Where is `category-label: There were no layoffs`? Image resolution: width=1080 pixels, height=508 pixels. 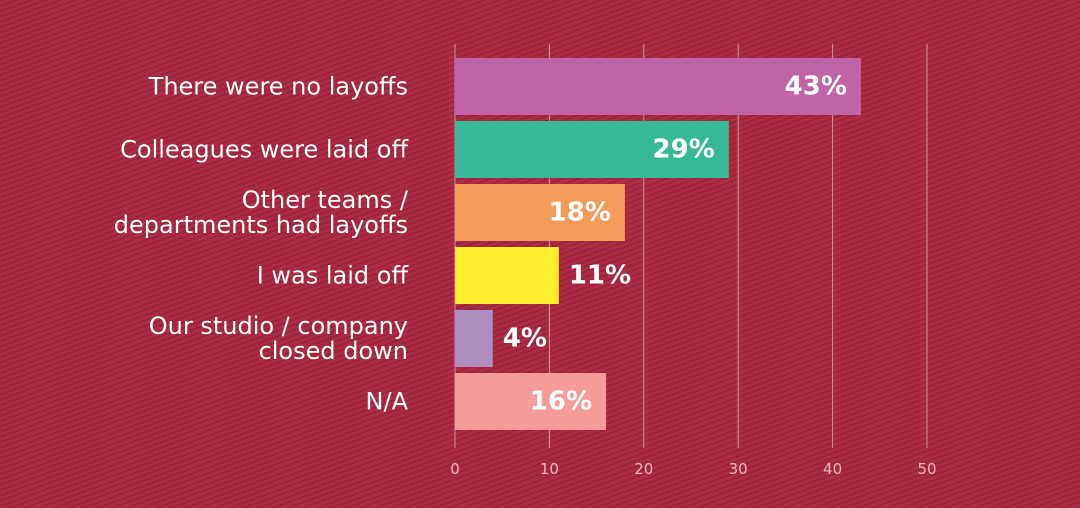
category-label: There were no layoffs is located at coordinates (278, 87).